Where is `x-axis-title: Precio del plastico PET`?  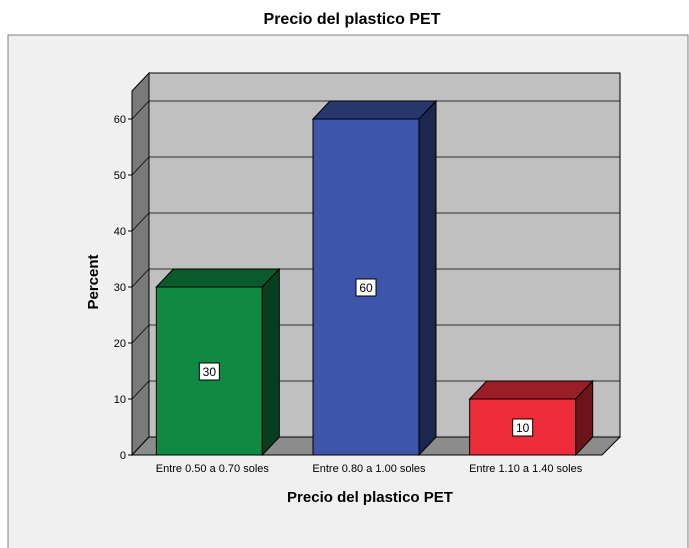
x-axis-title: Precio del plastico PET is located at coordinates (370, 497).